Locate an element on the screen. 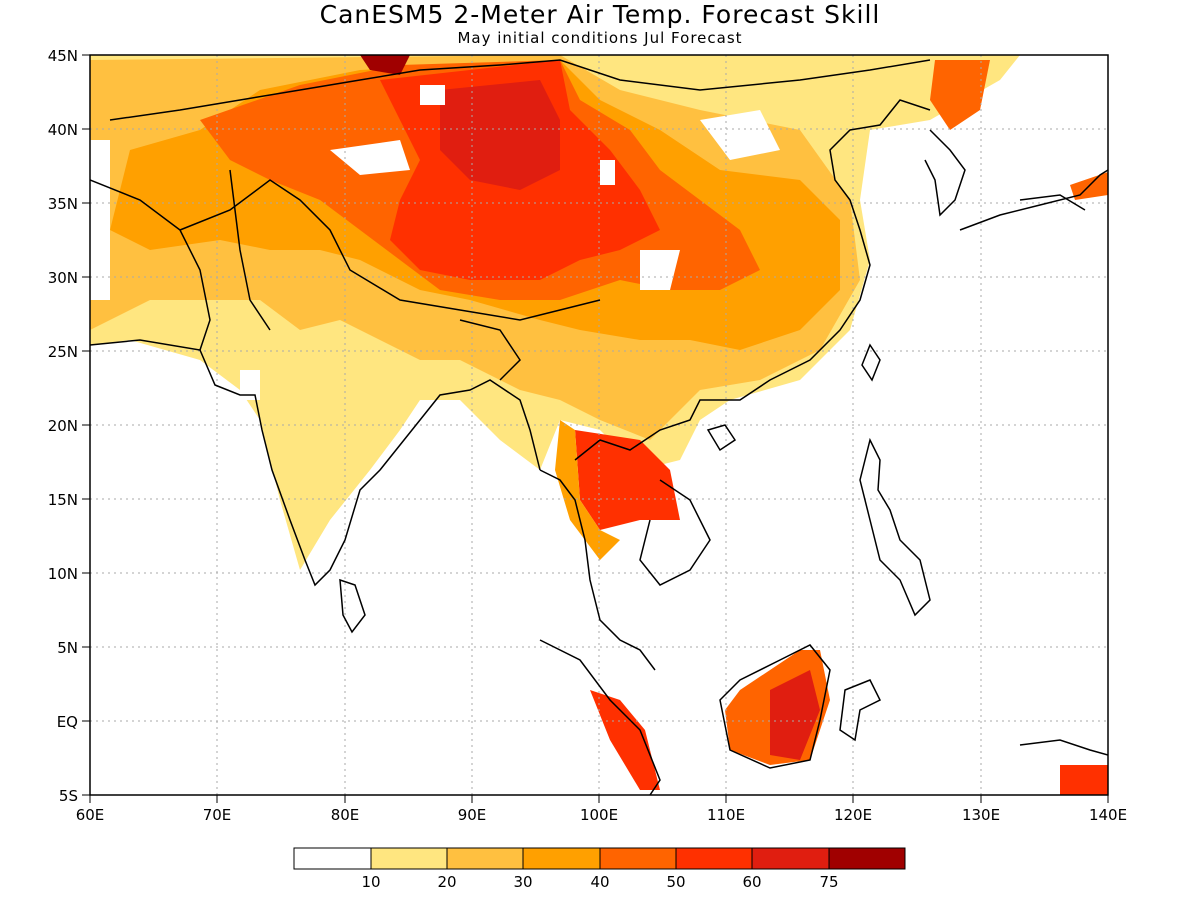 Image resolution: width=1200 pixels, height=900 pixels. lon-tick-label: 130E is located at coordinates (981, 815).